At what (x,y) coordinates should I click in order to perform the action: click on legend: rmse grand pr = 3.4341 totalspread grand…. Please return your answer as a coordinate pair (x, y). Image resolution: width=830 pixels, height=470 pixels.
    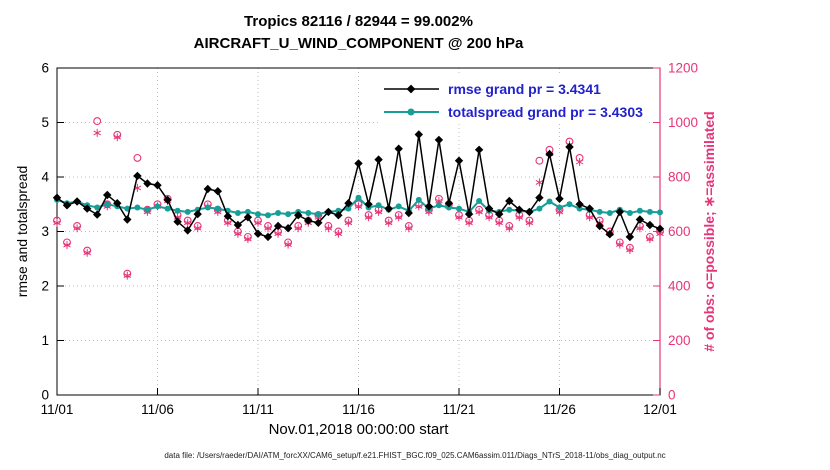
    Looking at the image, I should click on (513, 100).